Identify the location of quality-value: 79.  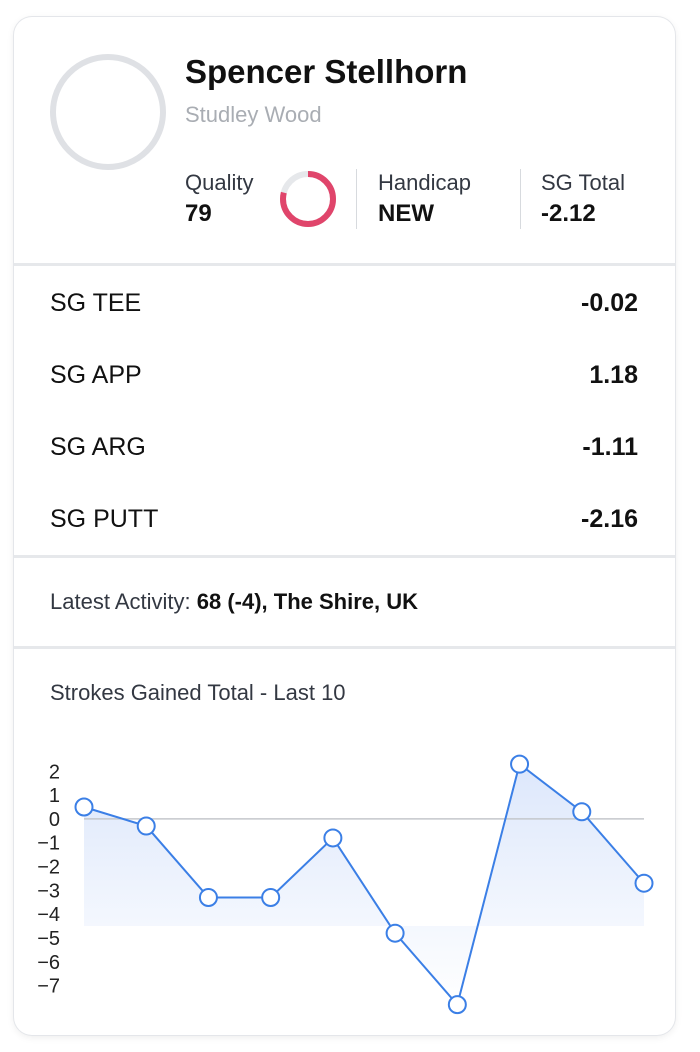
(198, 213).